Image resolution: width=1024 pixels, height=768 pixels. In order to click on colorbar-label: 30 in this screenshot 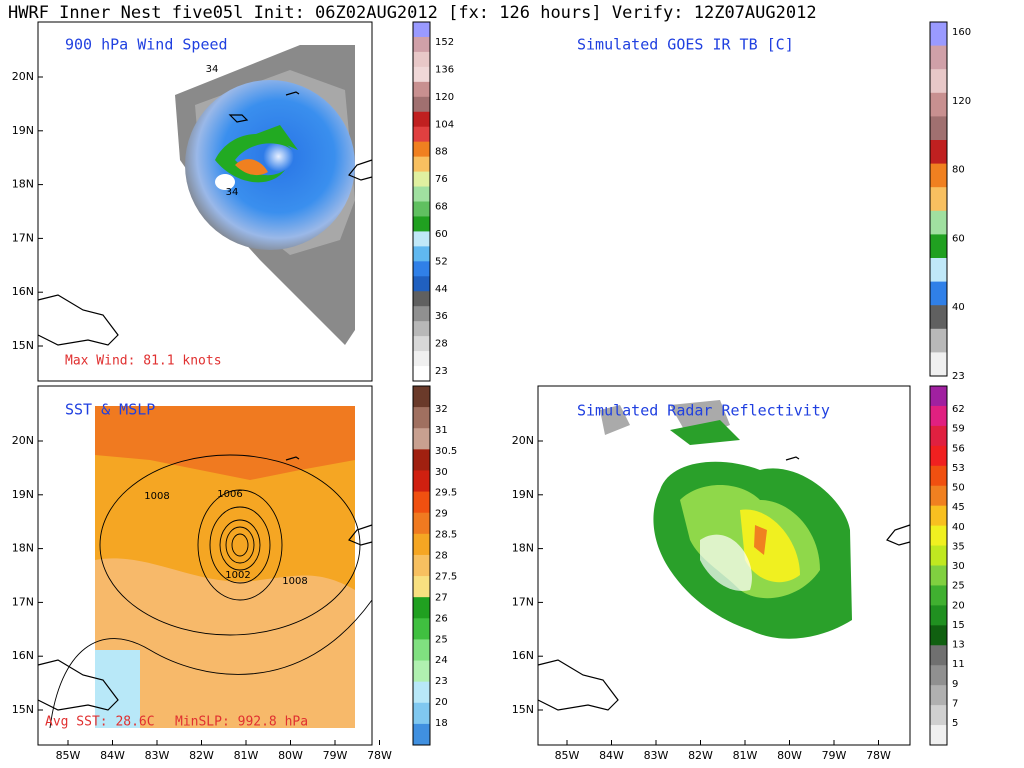, I will do `click(441, 472)`.